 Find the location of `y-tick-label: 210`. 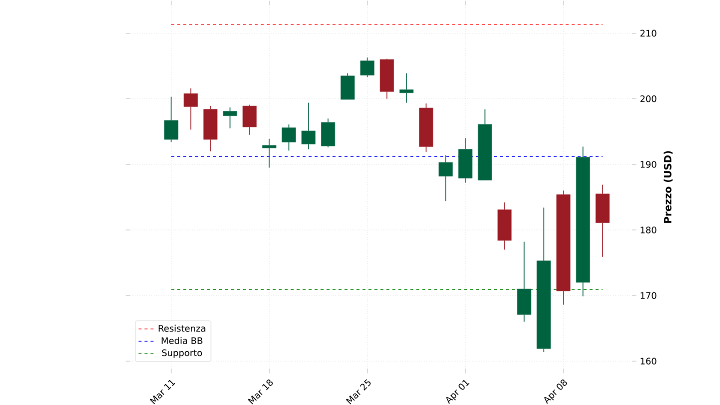

y-tick-label: 210 is located at coordinates (648, 33).